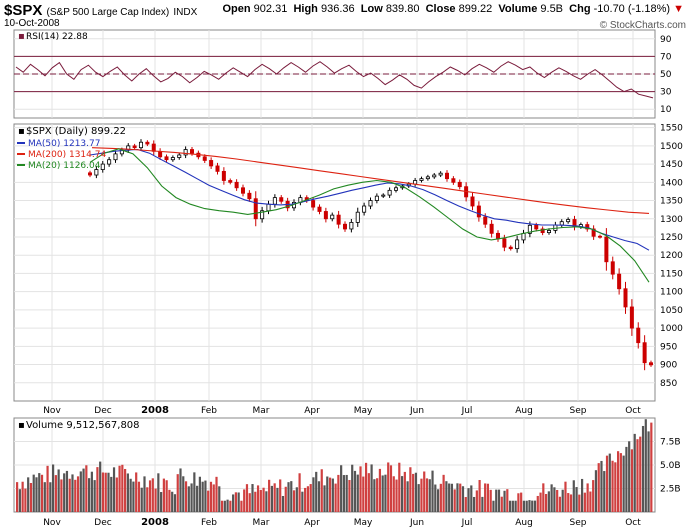 The width and height of the screenshot is (700, 530). I want to click on price-tick-label: 1150, so click(671, 274).